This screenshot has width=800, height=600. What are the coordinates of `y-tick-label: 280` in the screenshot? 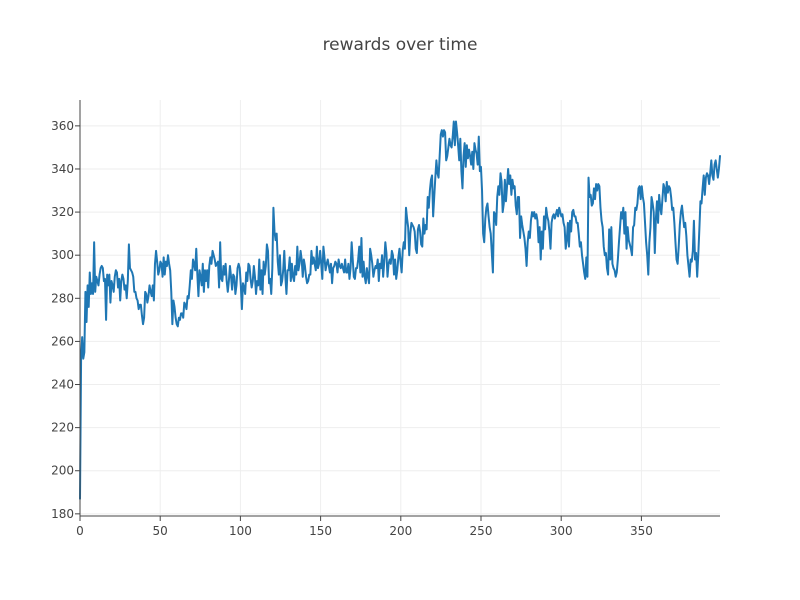 It's located at (62, 298).